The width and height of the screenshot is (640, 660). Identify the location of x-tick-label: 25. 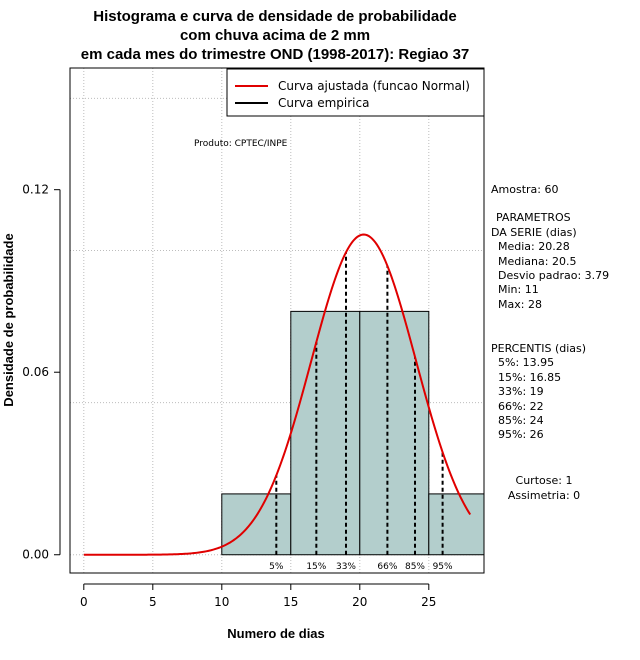
(428, 602).